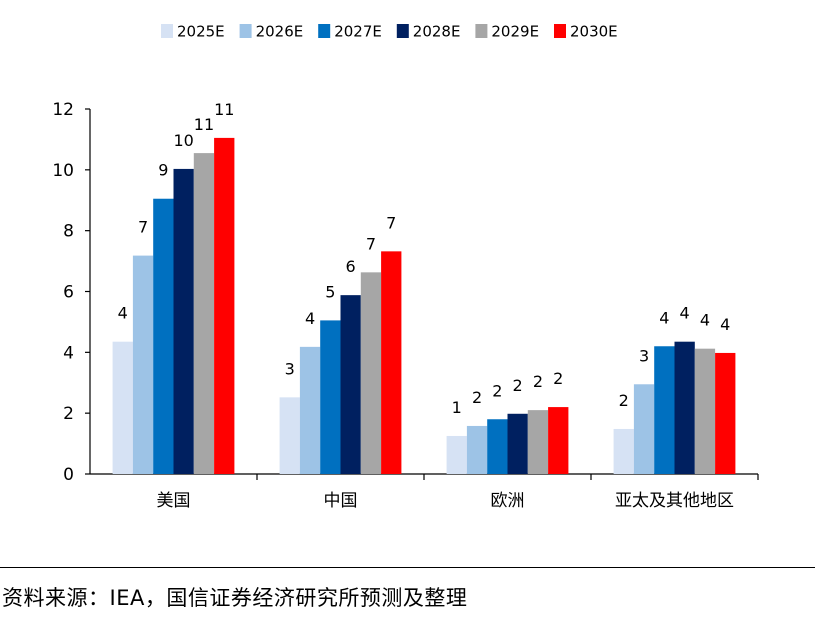 This screenshot has height=627, width=820. What do you see at coordinates (644, 355) in the screenshot?
I see `data-label-2026E-3: 3` at bounding box center [644, 355].